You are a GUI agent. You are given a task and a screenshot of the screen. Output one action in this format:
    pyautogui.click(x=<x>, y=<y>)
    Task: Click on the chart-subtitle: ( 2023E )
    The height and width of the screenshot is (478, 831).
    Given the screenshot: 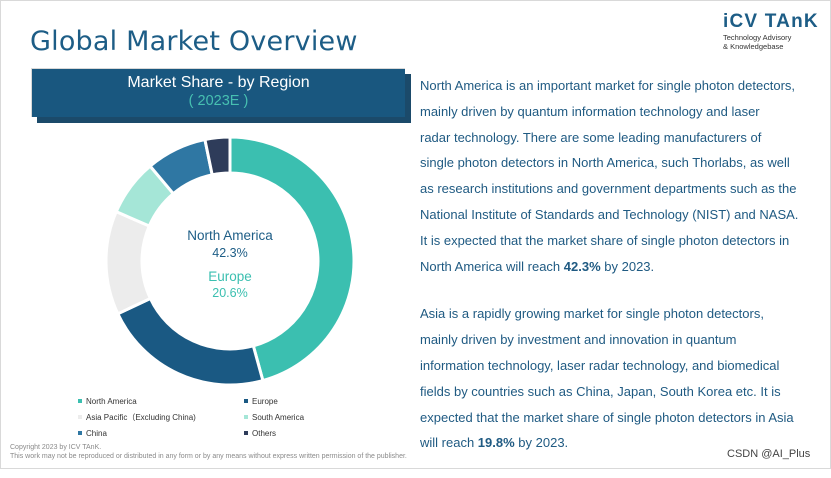 What is the action you would take?
    pyautogui.click(x=218, y=101)
    